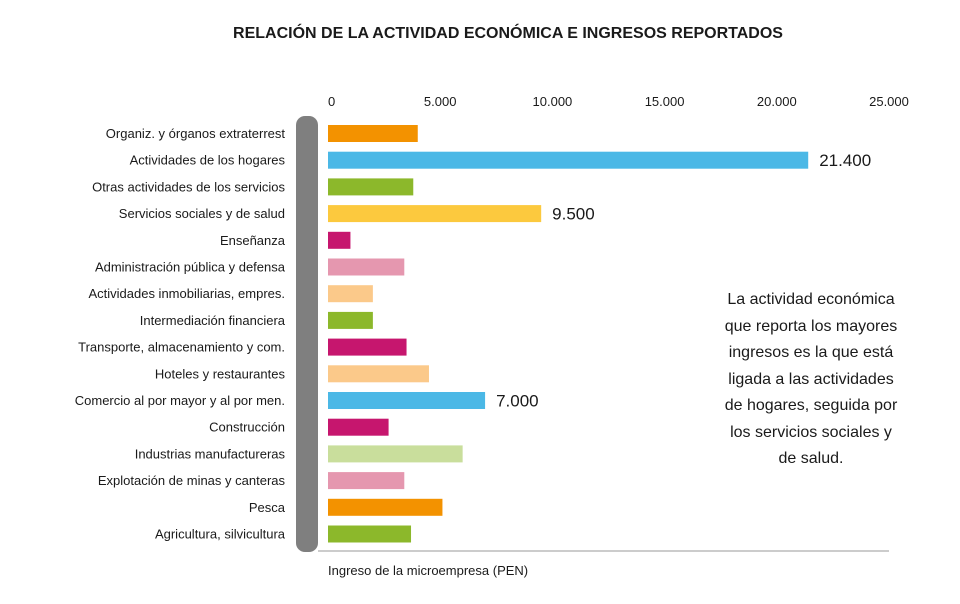 Image resolution: width=960 pixels, height=604 pixels. I want to click on x-tick-label: 25.000, so click(889, 101).